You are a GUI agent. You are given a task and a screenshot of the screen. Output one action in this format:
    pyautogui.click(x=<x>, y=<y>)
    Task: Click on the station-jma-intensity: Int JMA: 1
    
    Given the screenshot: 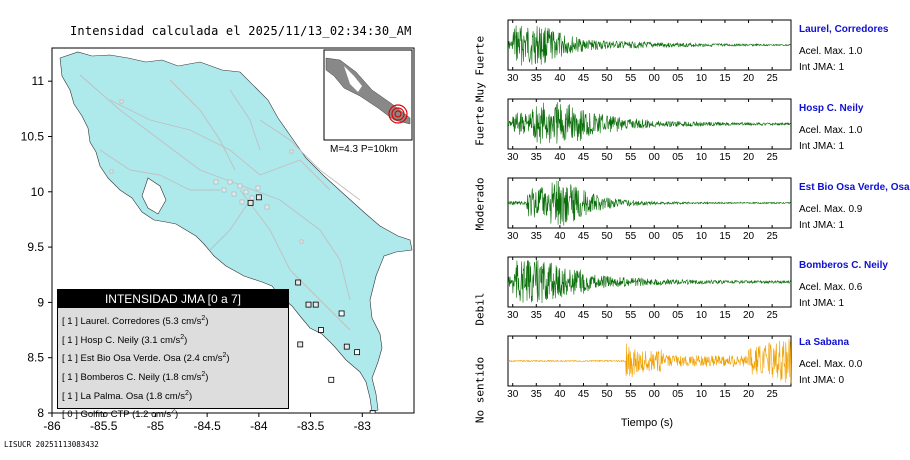 What is the action you would take?
    pyautogui.click(x=822, y=146)
    